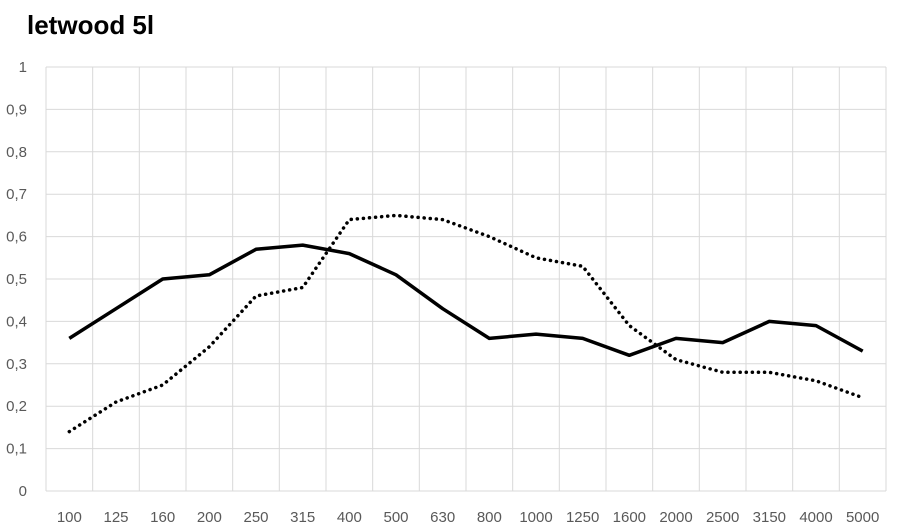  What do you see at coordinates (535, 517) in the screenshot?
I see `x-tick-label: 1000` at bounding box center [535, 517].